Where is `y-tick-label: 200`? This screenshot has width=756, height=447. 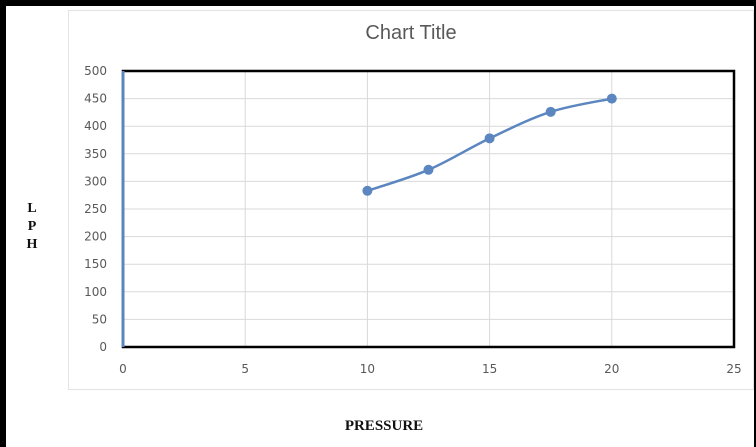
y-tick-label: 200 is located at coordinates (95, 237).